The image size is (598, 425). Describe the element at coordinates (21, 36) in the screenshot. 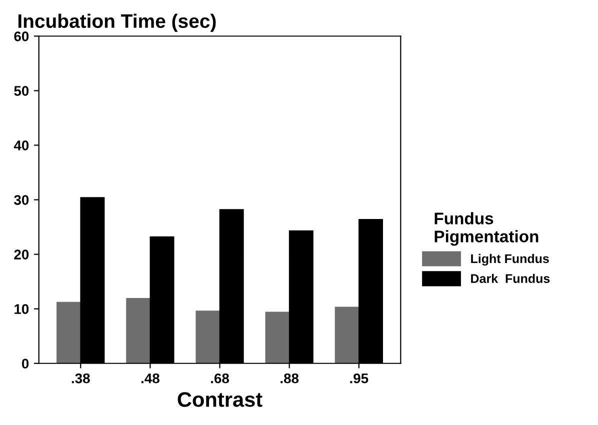

I see `y-tick-label: 60` at that location.